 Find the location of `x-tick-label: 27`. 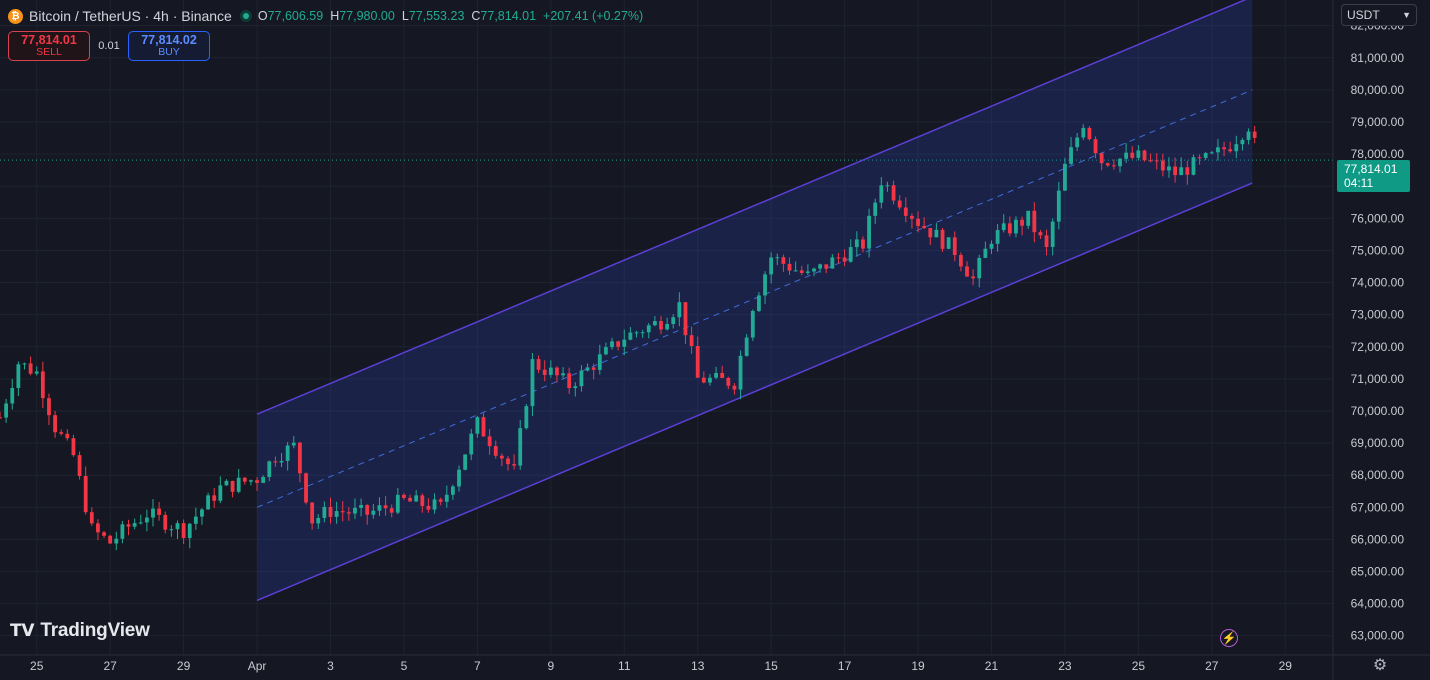

x-tick-label: 27 is located at coordinates (110, 666).